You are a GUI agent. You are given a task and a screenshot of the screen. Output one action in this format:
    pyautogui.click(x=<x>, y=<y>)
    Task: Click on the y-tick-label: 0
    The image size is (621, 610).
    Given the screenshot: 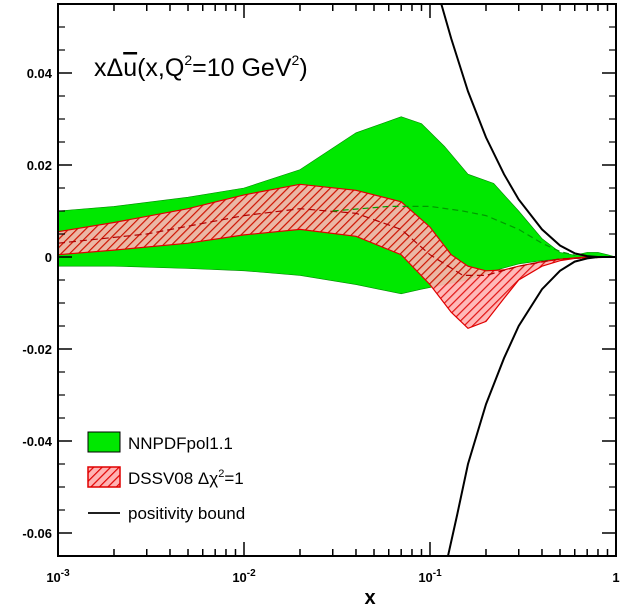 What is the action you would take?
    pyautogui.click(x=48, y=257)
    